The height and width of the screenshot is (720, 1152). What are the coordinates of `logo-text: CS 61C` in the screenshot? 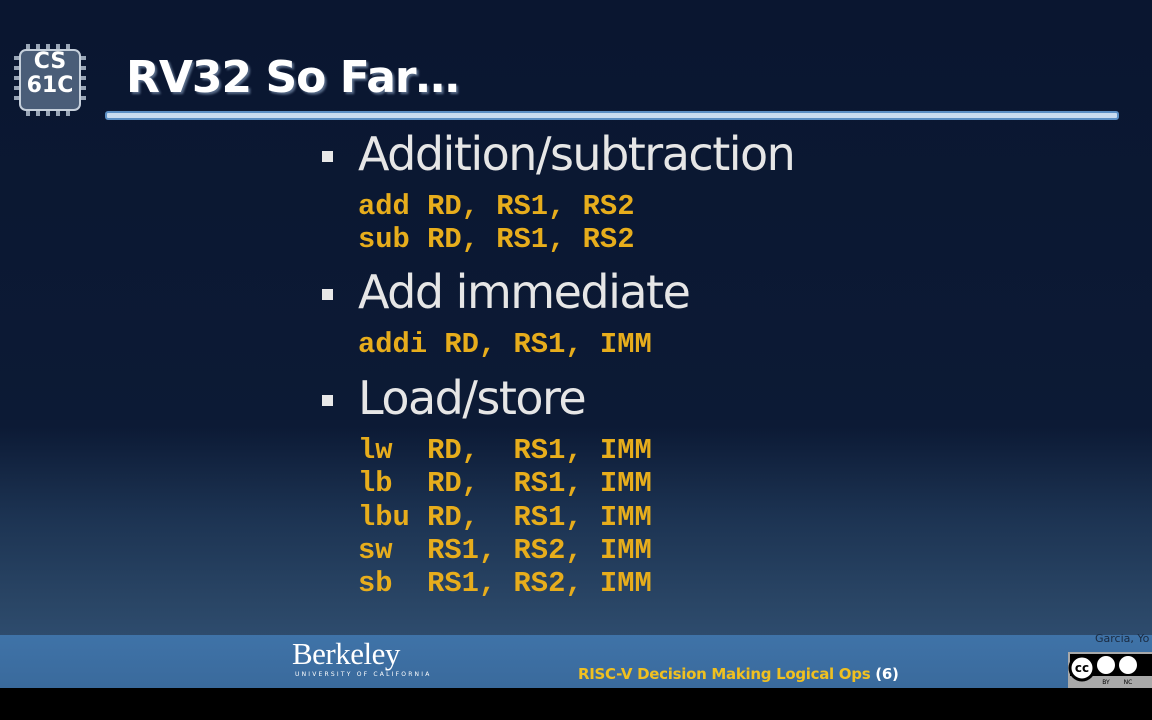 It's located at (50, 74).